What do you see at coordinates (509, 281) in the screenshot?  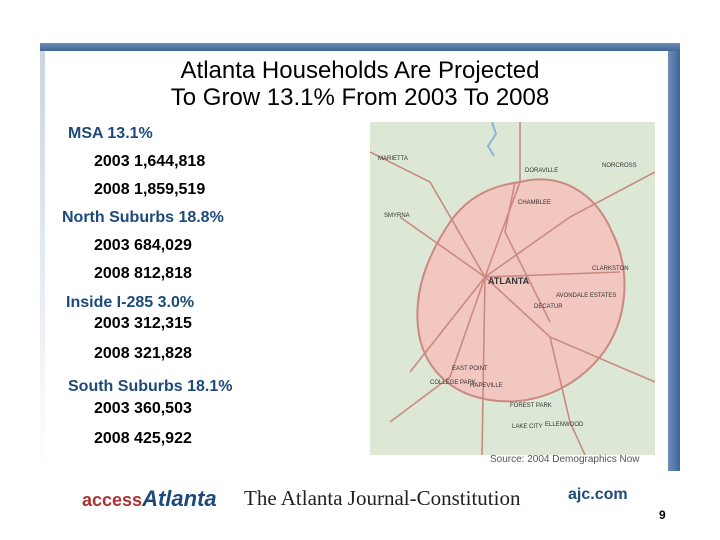 I see `label-atlanta: ATLANTA` at bounding box center [509, 281].